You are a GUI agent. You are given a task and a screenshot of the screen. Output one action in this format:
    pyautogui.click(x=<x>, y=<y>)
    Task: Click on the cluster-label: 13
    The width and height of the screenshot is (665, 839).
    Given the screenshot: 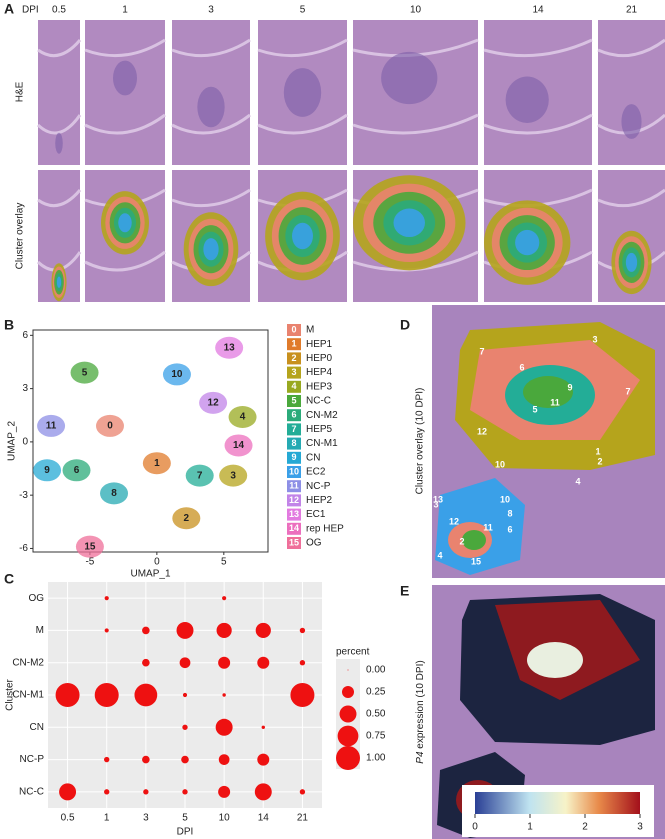 What is the action you would take?
    pyautogui.click(x=438, y=499)
    